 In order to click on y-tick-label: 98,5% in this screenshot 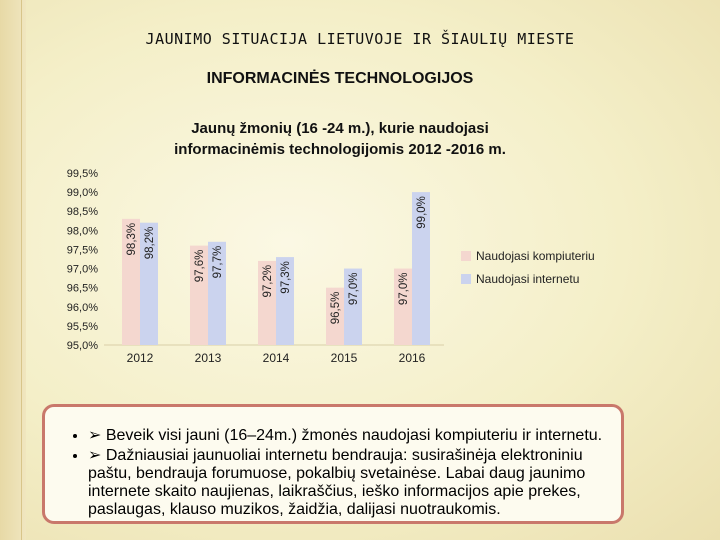, I will do `click(82, 212)`.